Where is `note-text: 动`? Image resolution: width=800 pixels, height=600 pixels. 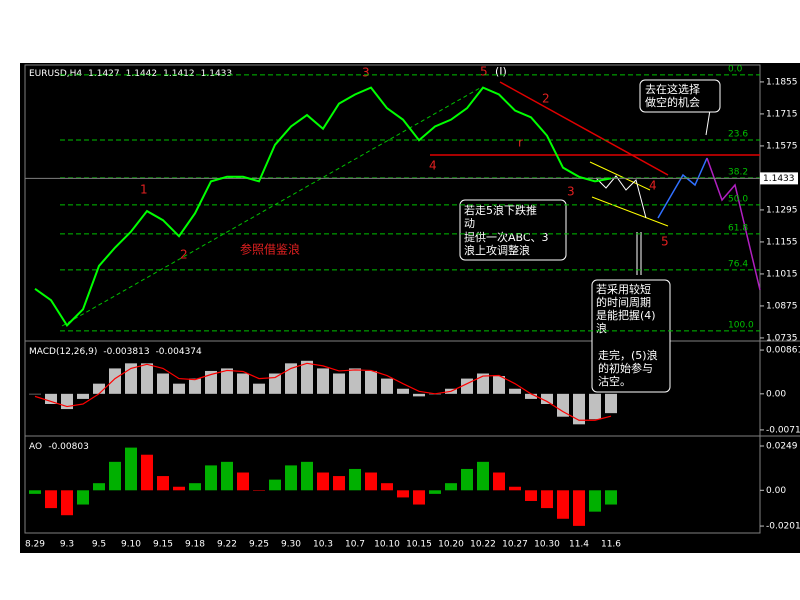
note-text: 动 is located at coordinates (469, 223).